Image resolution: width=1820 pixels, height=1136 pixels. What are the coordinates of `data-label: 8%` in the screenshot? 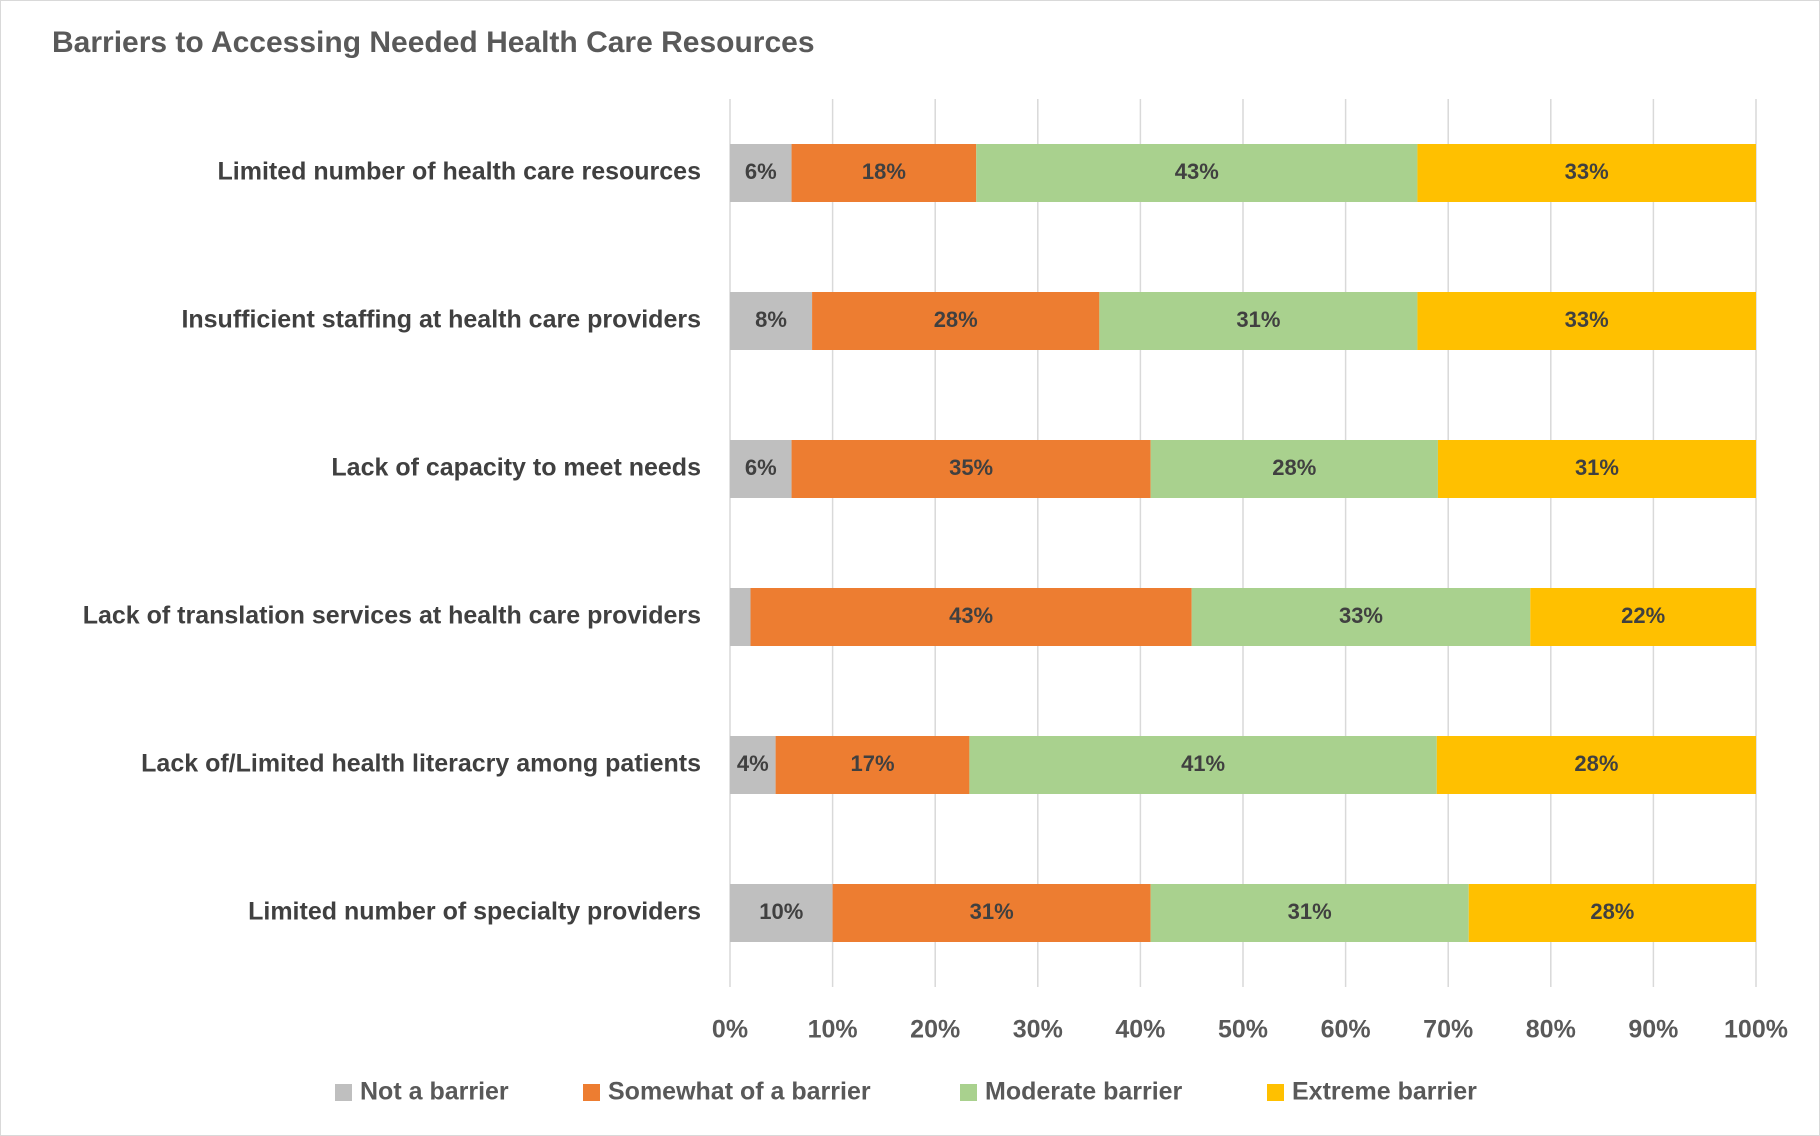 It's located at (771, 319).